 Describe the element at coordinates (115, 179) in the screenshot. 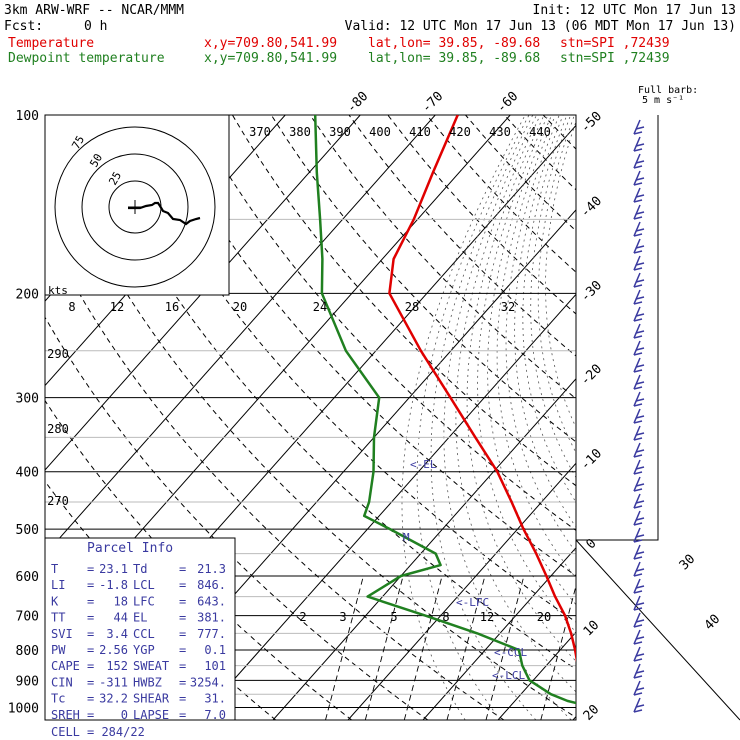

I see `hodograph-ring-label: 25` at that location.